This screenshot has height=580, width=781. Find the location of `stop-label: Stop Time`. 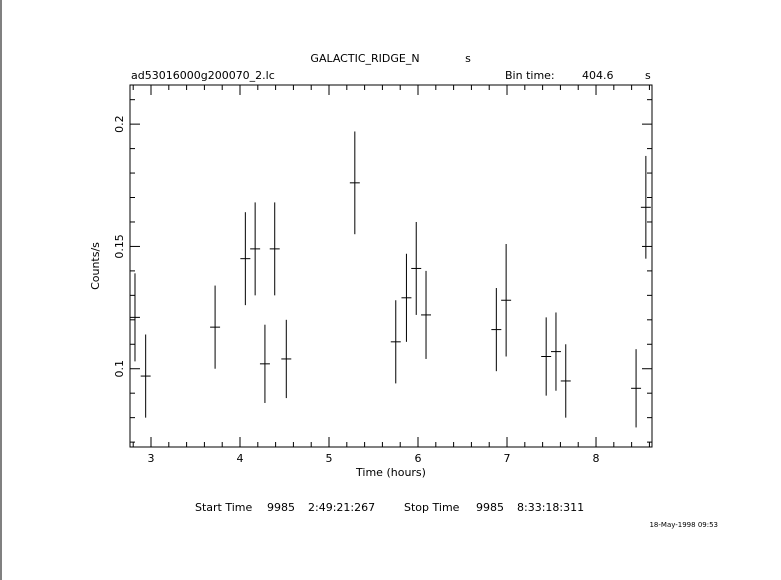

stop-label: Stop Time is located at coordinates (432, 507).